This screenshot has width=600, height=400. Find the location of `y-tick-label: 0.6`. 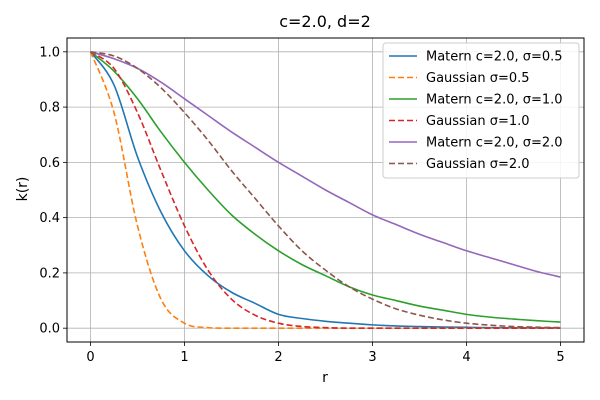

y-tick-label: 0.6 is located at coordinates (49, 163).